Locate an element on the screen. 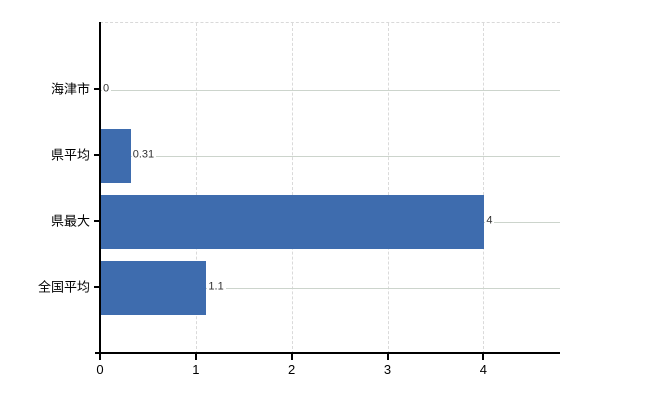 The height and width of the screenshot is (400, 650). category-label: 県平均 is located at coordinates (70, 155).